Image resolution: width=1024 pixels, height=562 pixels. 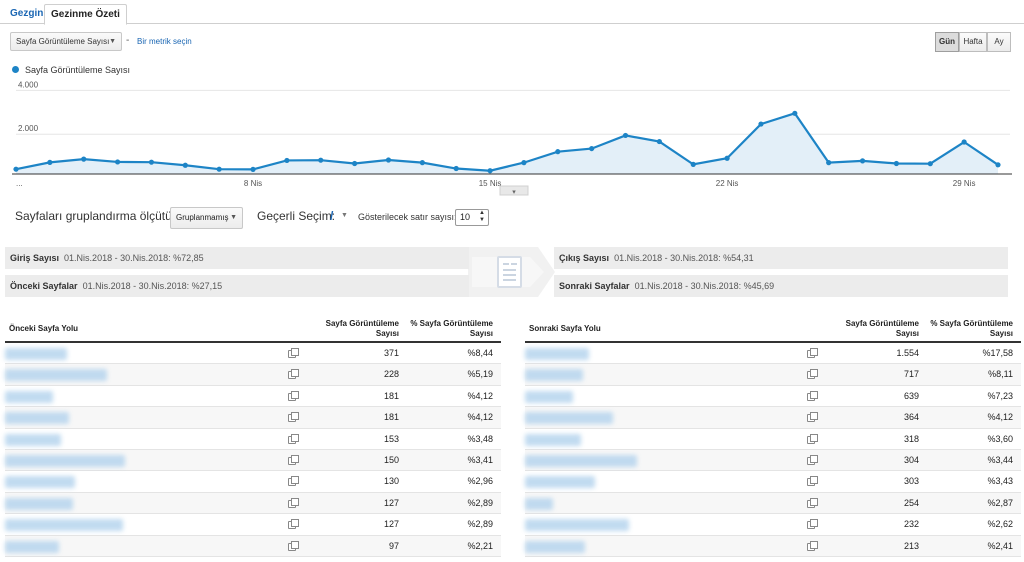 I want to click on table-row: 371 %8,44, so click(x=253, y=354).